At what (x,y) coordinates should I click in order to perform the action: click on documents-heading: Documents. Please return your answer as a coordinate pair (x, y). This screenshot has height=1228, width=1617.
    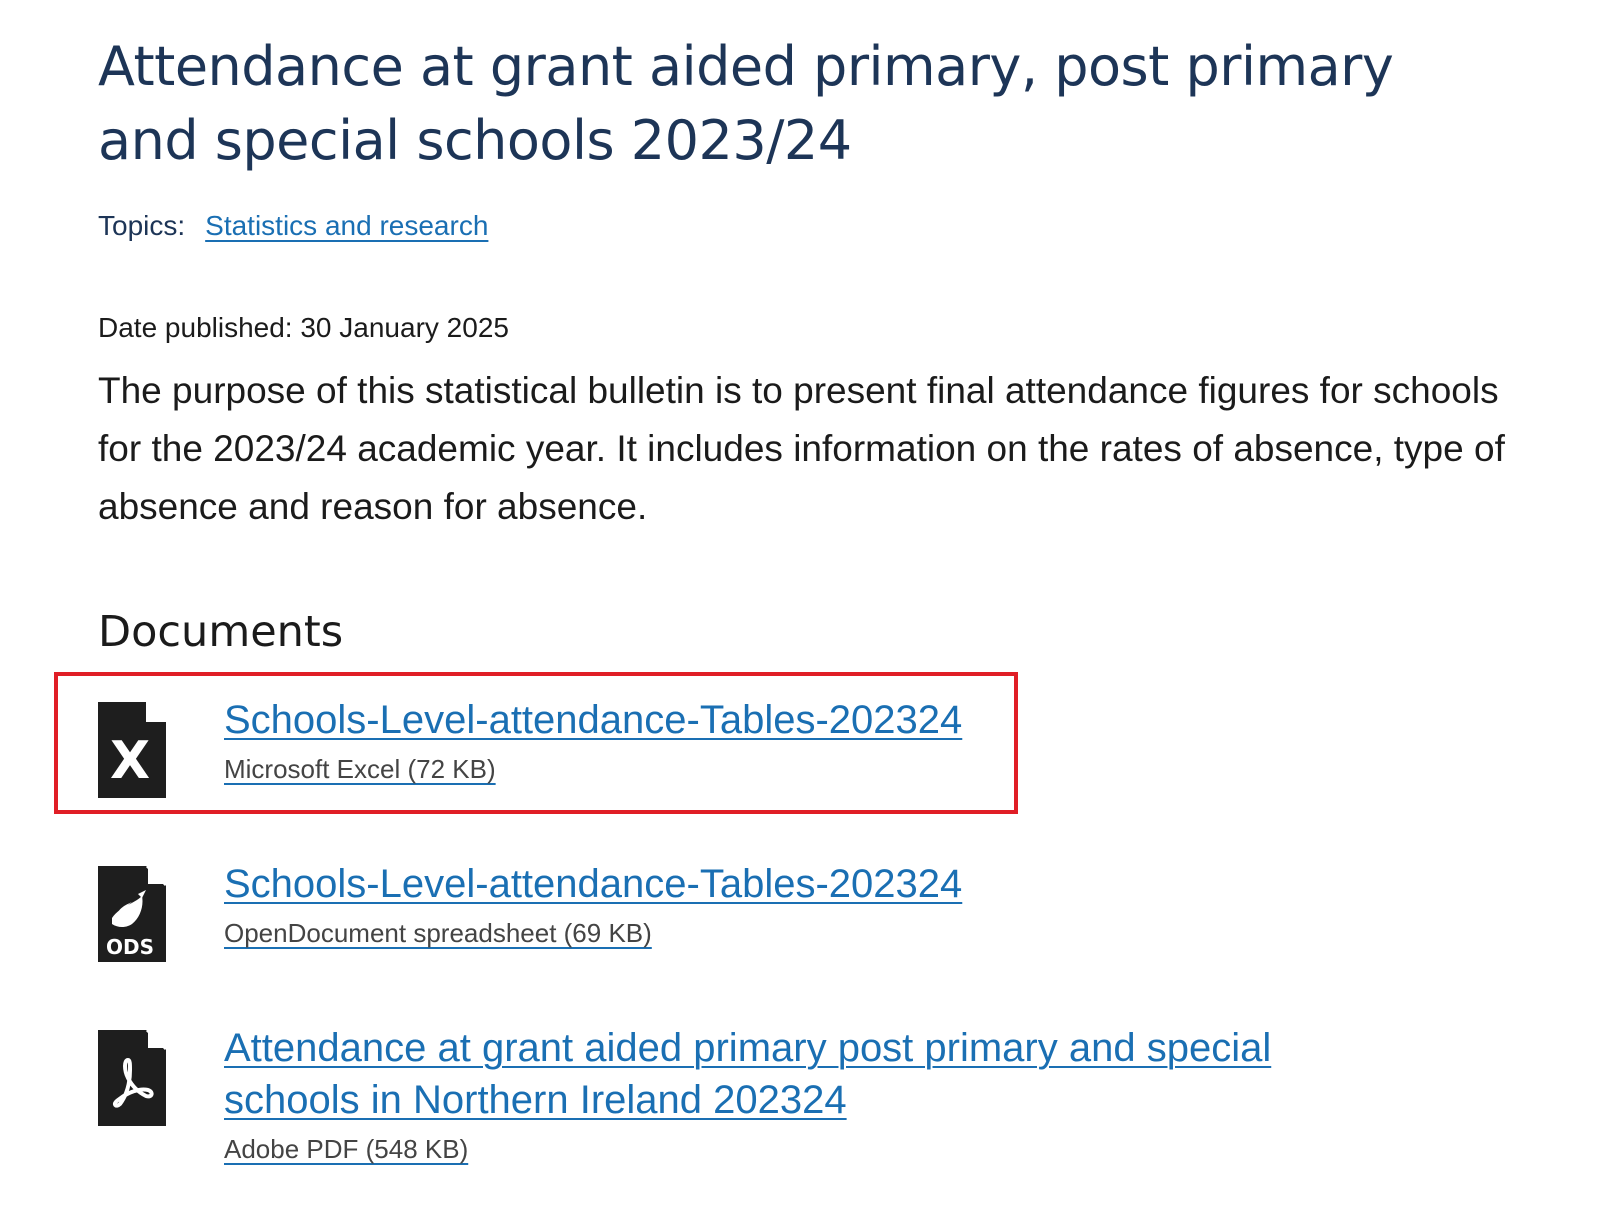
    Looking at the image, I should click on (221, 632).